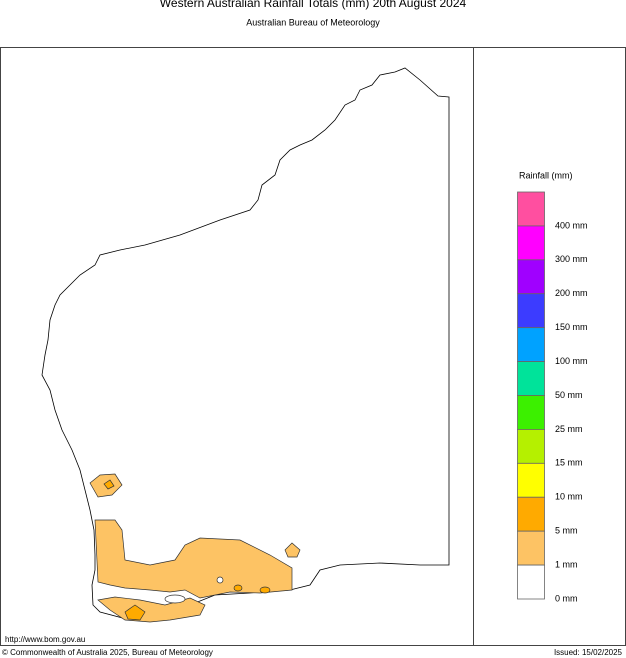  Describe the element at coordinates (569, 395) in the screenshot. I see `legend-label: 50 mm` at that location.